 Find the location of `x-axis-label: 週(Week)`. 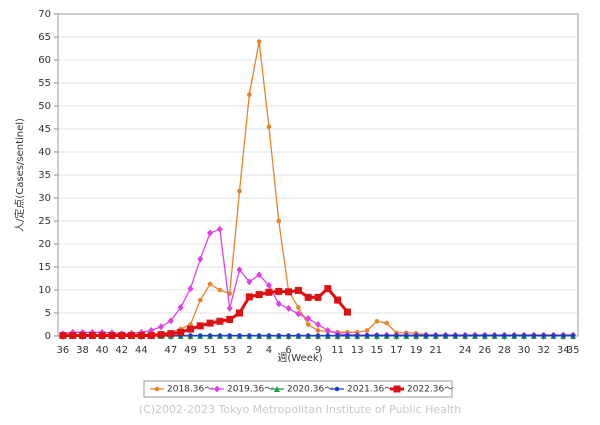

x-axis-label: 週(Week) is located at coordinates (299, 358).